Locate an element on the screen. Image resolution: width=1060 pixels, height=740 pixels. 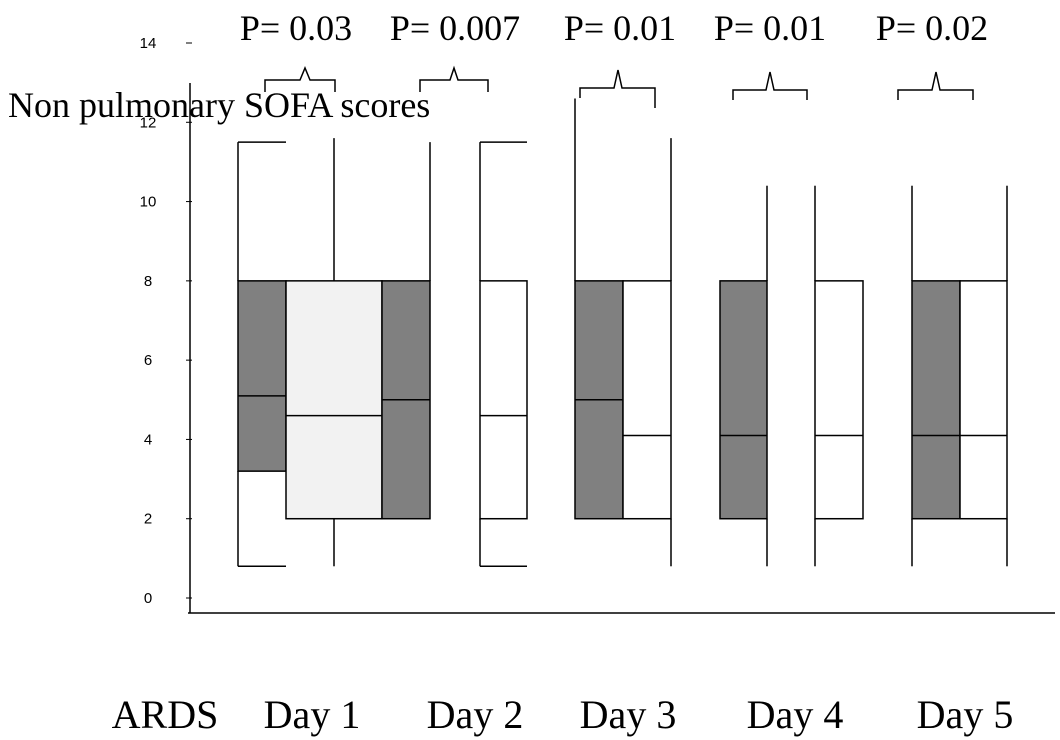
y-tick-label: 10 is located at coordinates (148, 202).